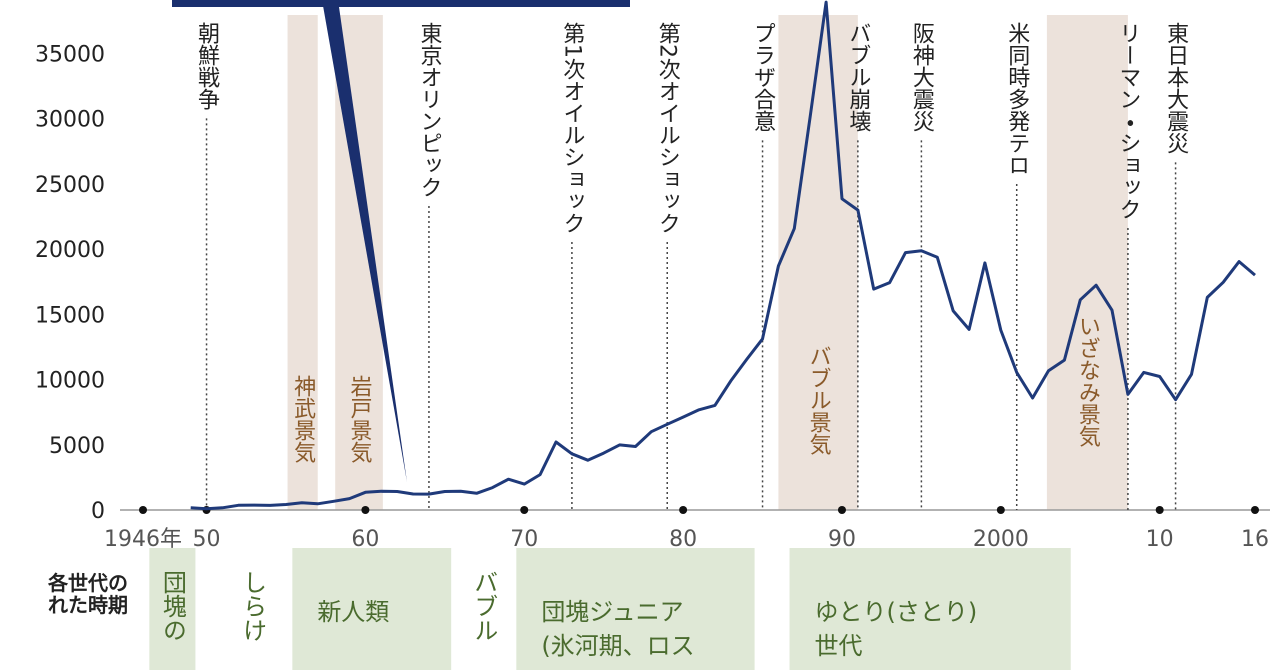 The image size is (1280, 670). Describe the element at coordinates (353, 612) in the screenshot. I see `generation-label: 新人類` at that location.